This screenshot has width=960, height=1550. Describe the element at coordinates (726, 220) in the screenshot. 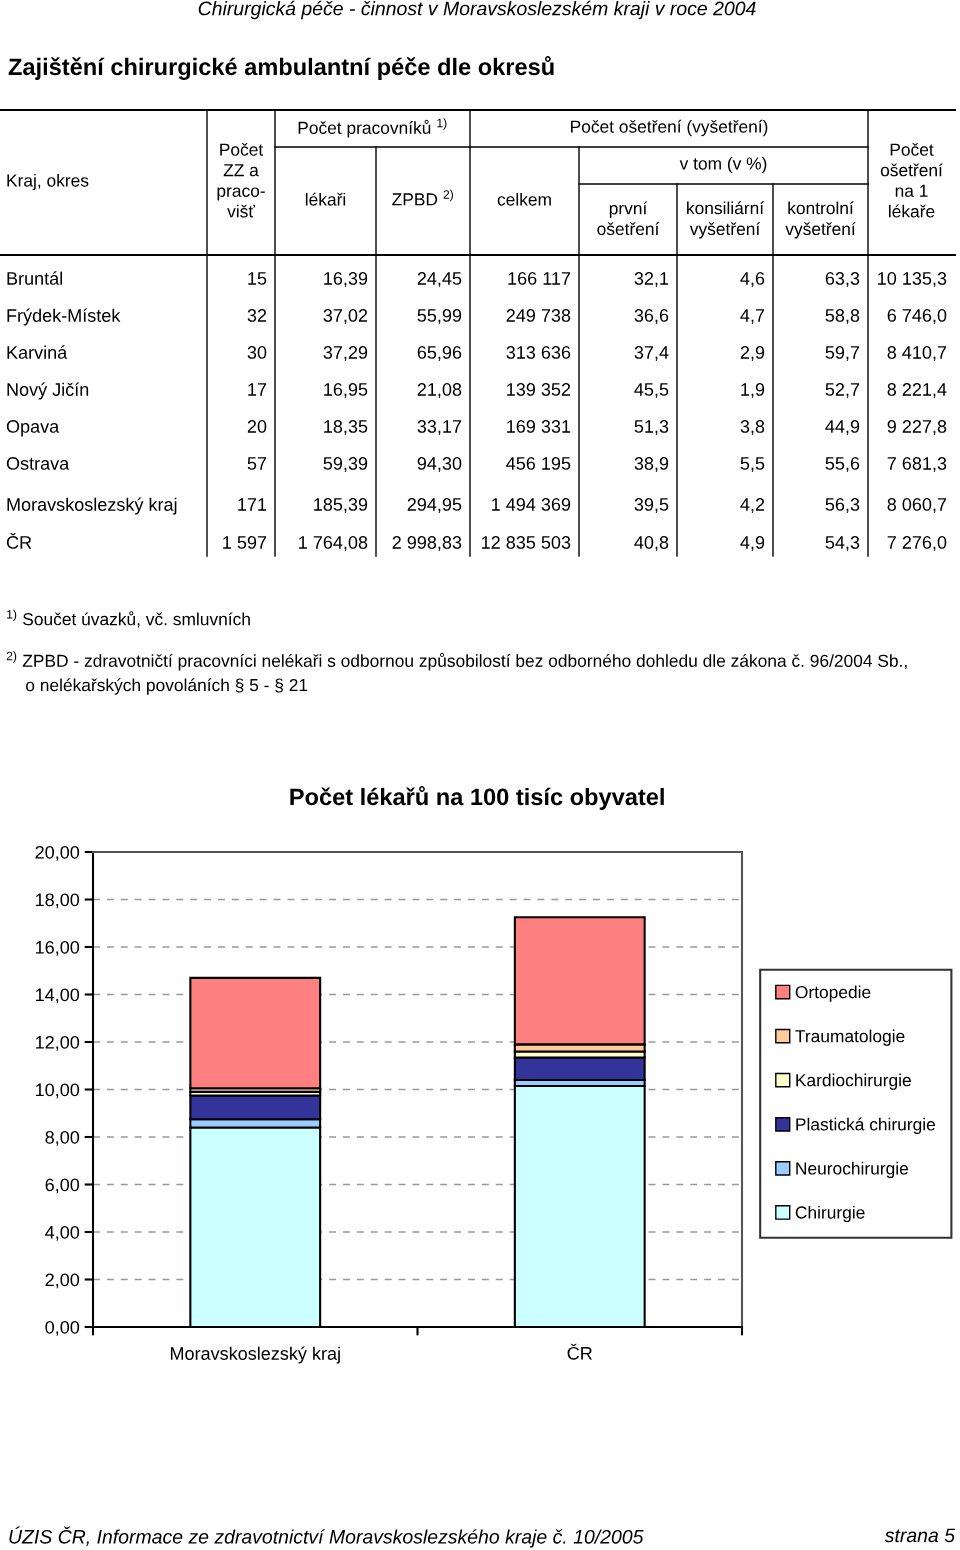

I see `category-label: konsiliární vyšetření` at that location.